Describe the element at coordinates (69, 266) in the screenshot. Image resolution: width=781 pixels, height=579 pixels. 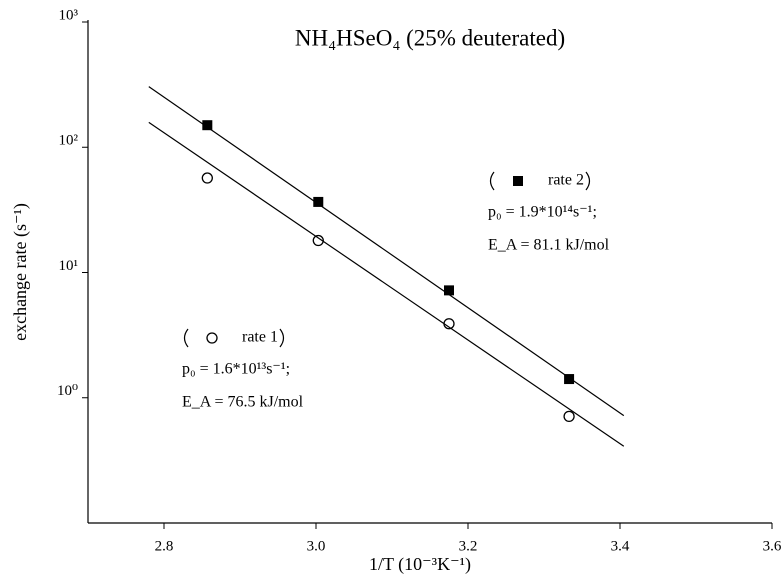
I see `y-tick-label: 10¹` at that location.